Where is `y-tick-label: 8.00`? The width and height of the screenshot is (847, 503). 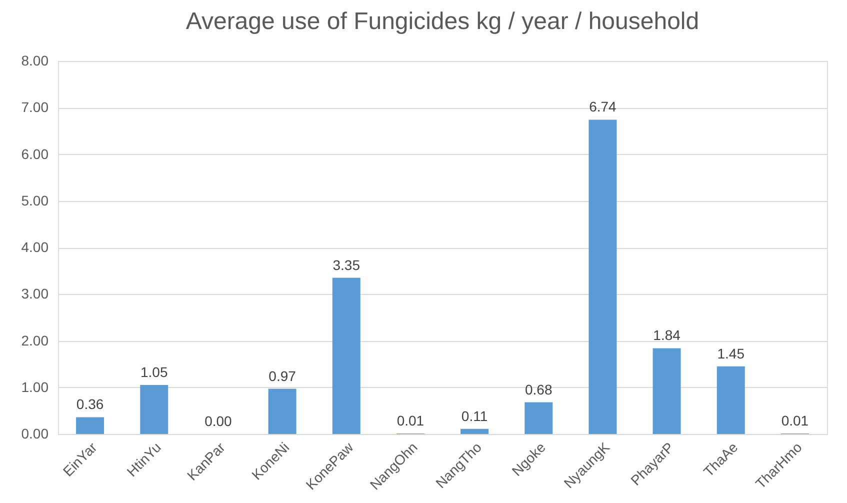 y-tick-label: 8.00 is located at coordinates (35, 60).